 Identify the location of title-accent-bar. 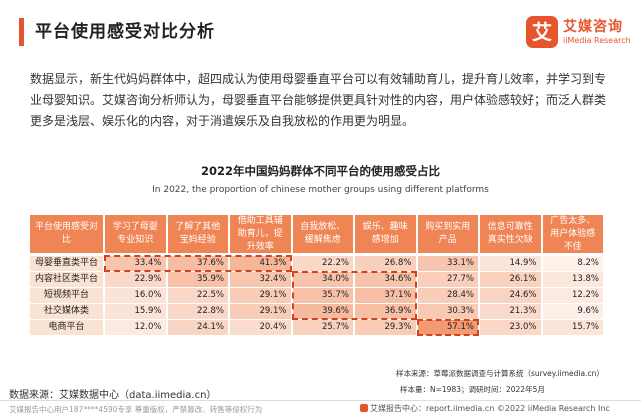
(21, 32).